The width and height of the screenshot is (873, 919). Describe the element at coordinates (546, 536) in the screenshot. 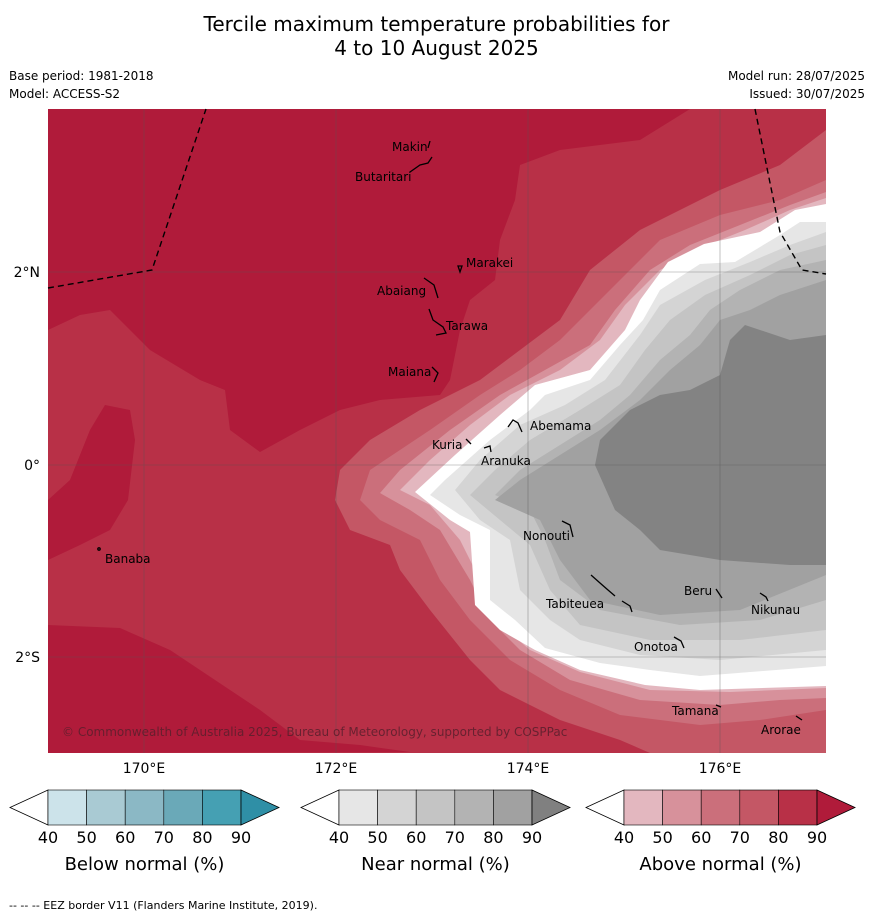

I see `label-nonouti: Nonouti` at that location.